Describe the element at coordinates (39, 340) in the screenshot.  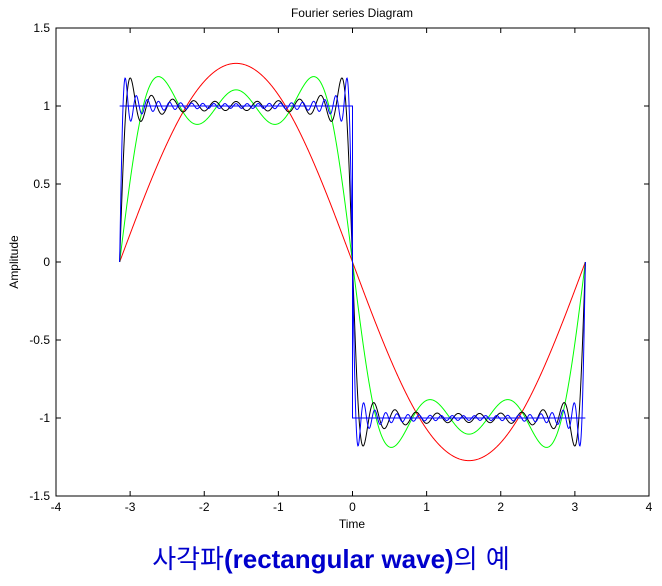
I see `y-tick-label: -0.5` at that location.